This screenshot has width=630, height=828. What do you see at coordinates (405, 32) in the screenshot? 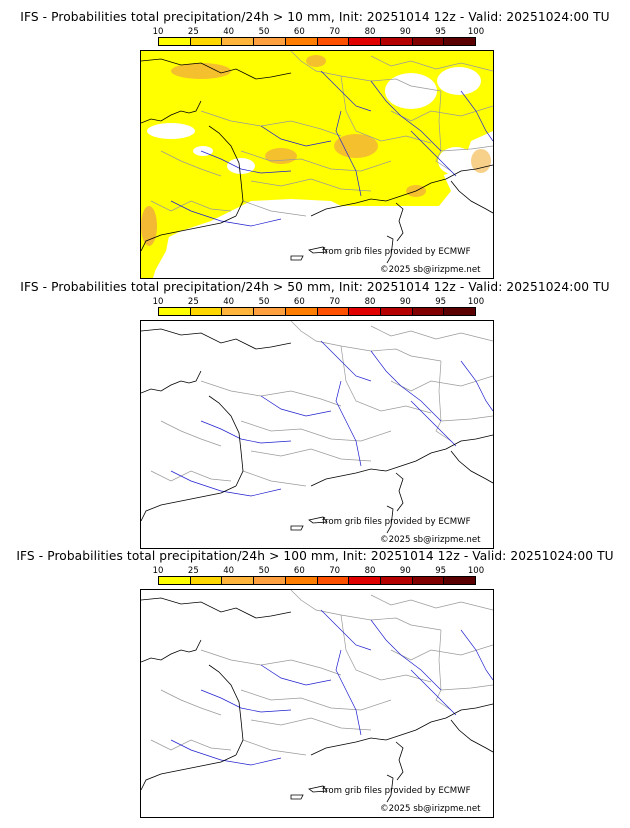
I see `colorbar-tick-label: 90` at bounding box center [405, 32].